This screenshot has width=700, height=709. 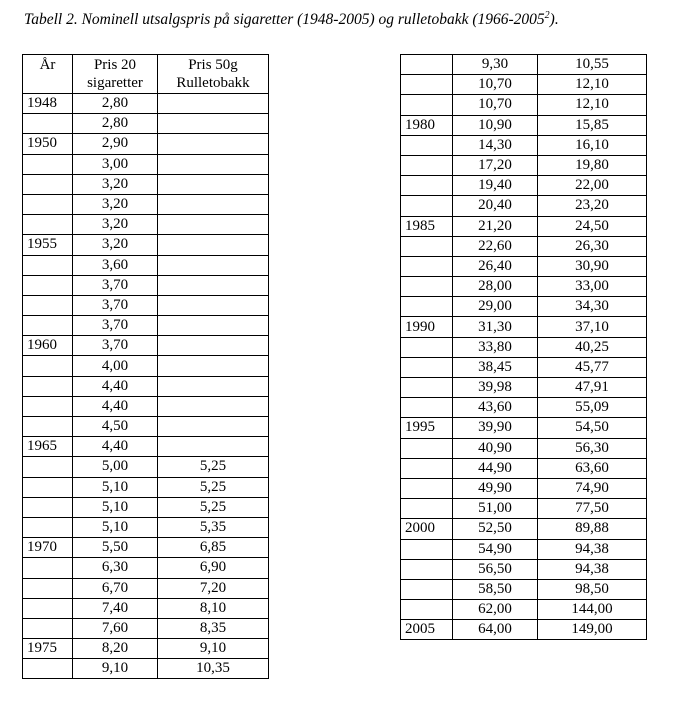 What do you see at coordinates (115, 608) in the screenshot?
I see `cigarette-price-cell: 7,40` at bounding box center [115, 608].